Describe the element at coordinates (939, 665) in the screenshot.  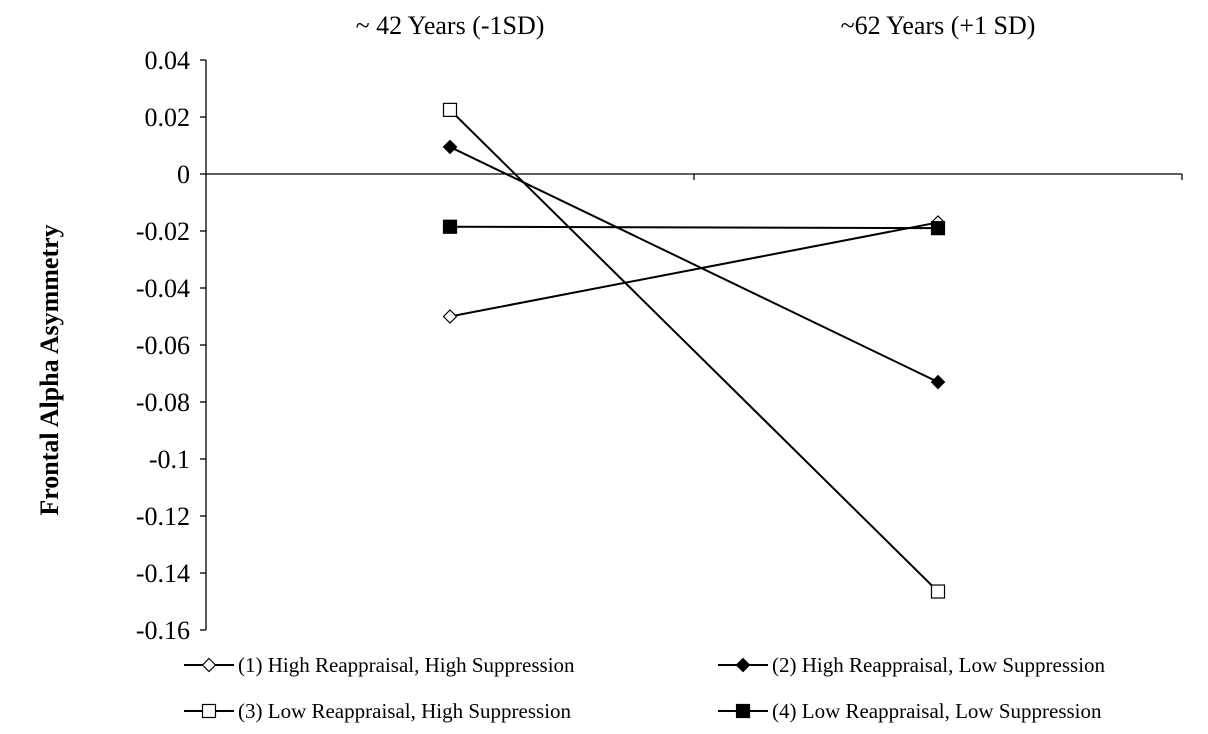
I see `legend-label: (2) High Reappraisal, Low Suppression` at that location.